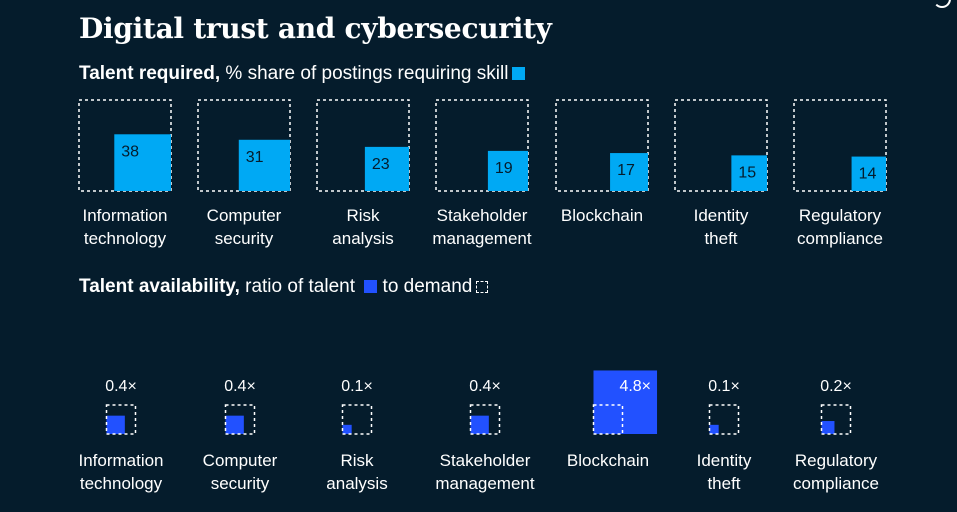 The height and width of the screenshot is (512, 957). I want to click on required-value-label: 14, so click(868, 174).